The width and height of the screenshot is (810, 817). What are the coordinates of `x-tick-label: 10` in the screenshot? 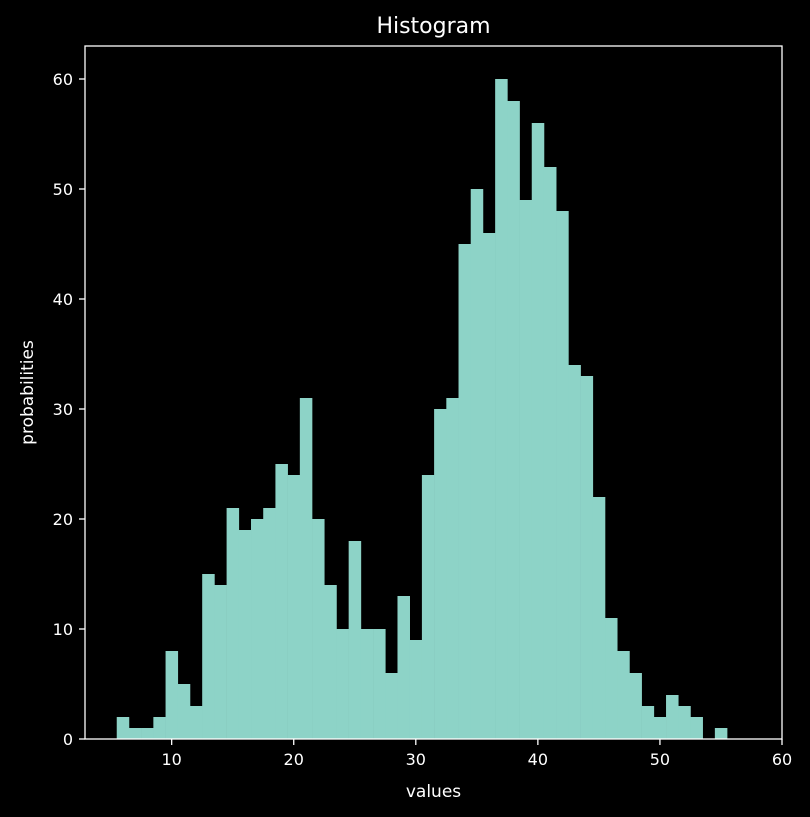 It's located at (171, 759).